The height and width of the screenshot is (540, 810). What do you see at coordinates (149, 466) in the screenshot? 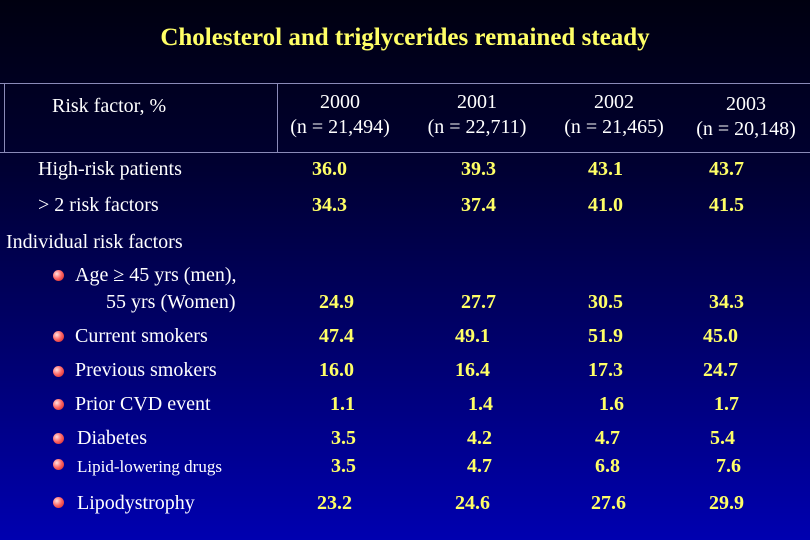
I see `row-label-lipid-lowering: Lipid-lowering drugs` at bounding box center [149, 466].